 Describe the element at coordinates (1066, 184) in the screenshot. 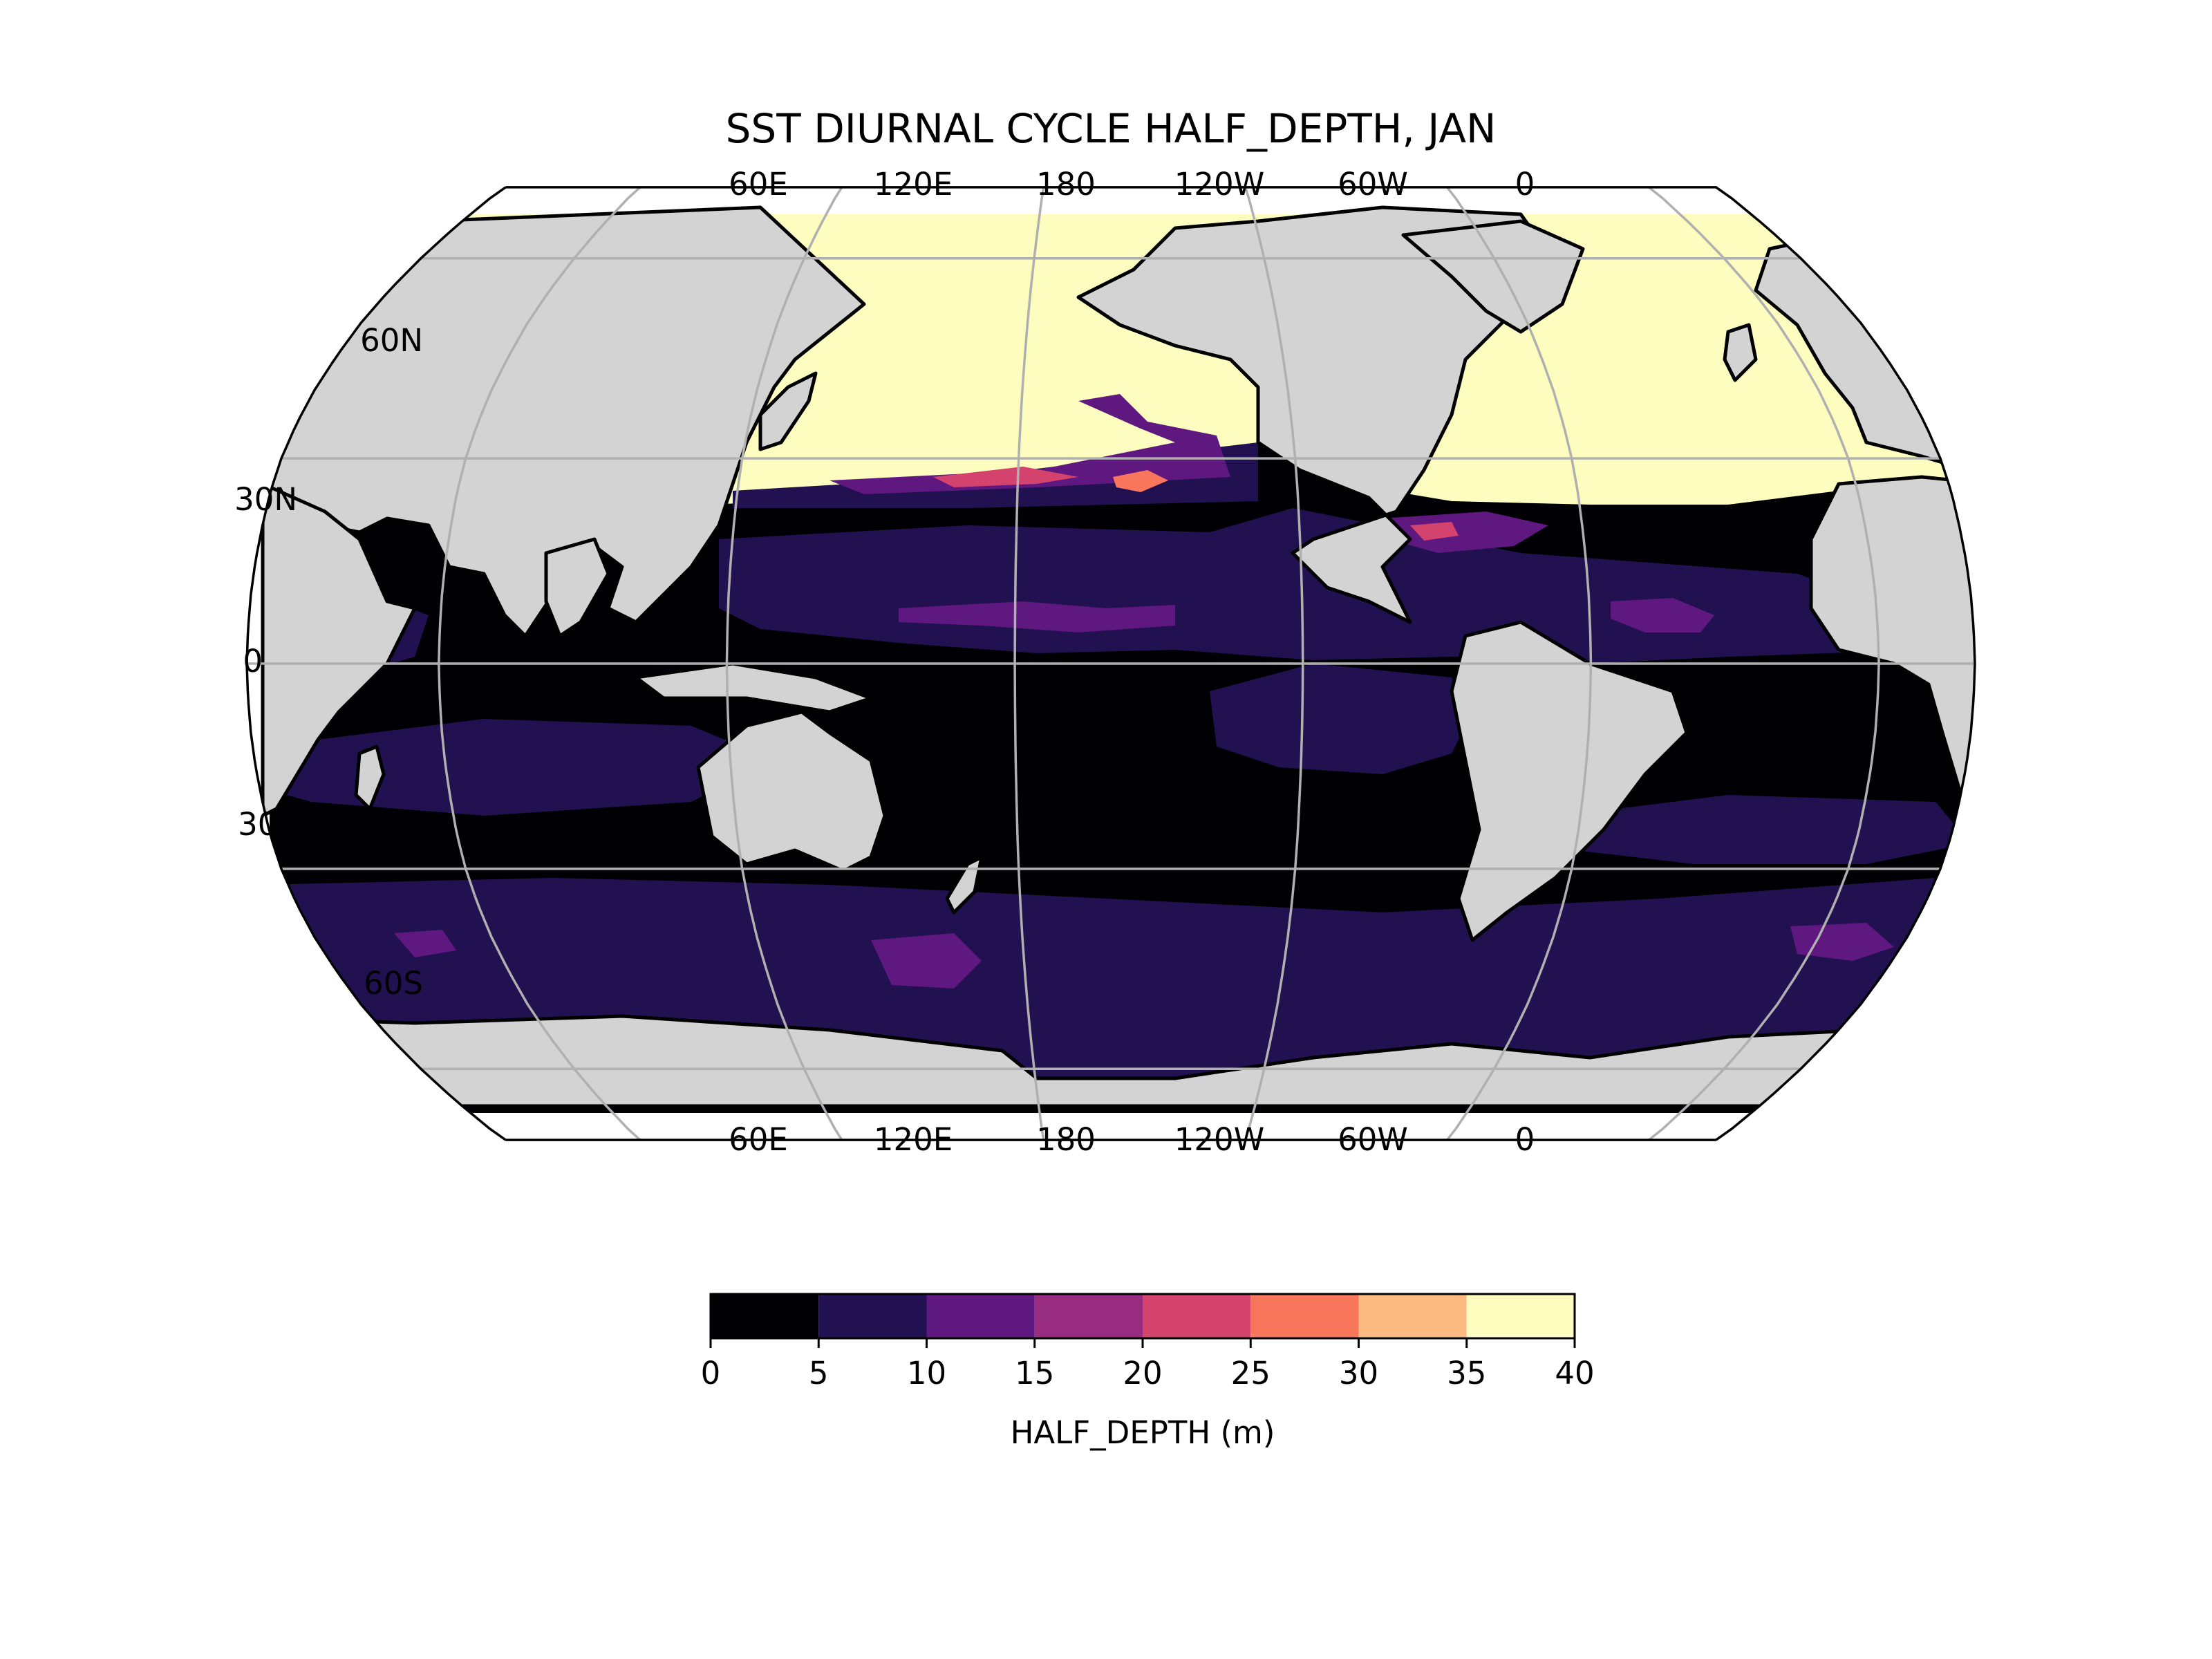

I see `lon-label-top-180: 180` at that location.